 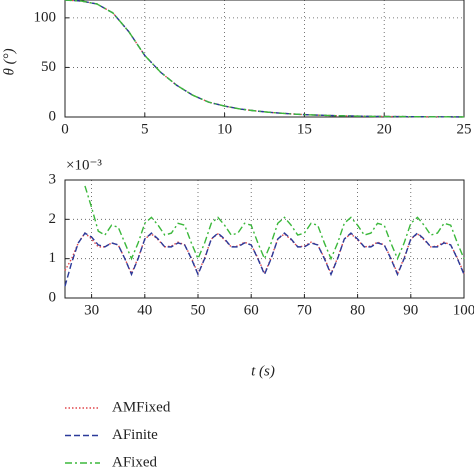 I want to click on y-tick-label: 2, so click(x=53, y=219).